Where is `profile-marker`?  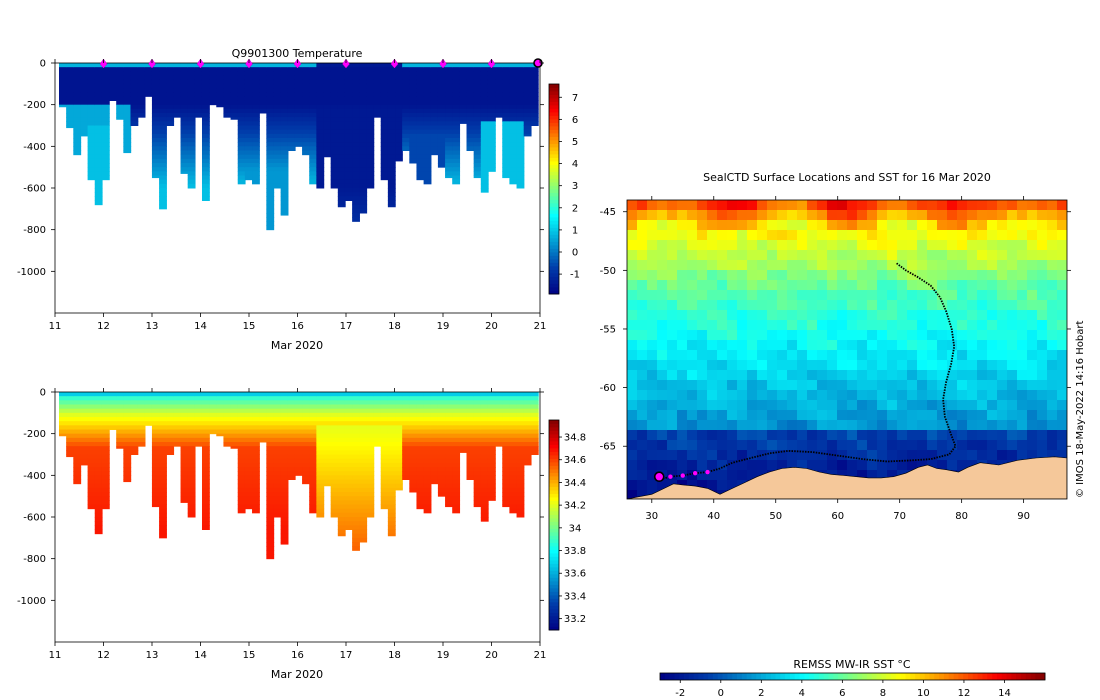
profile-marker is located at coordinates (346, 63).